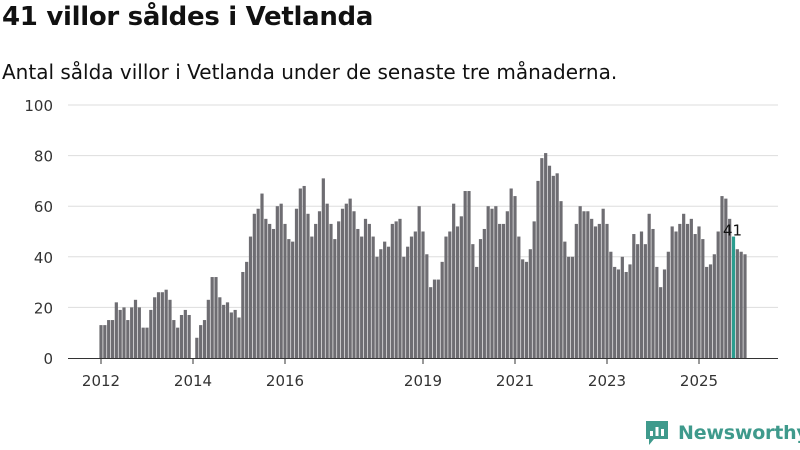 This screenshot has height=450, width=800. I want to click on x-axis-ticks: 2012 2014 2016 2019 2021 2023 2025, so click(400, 374).